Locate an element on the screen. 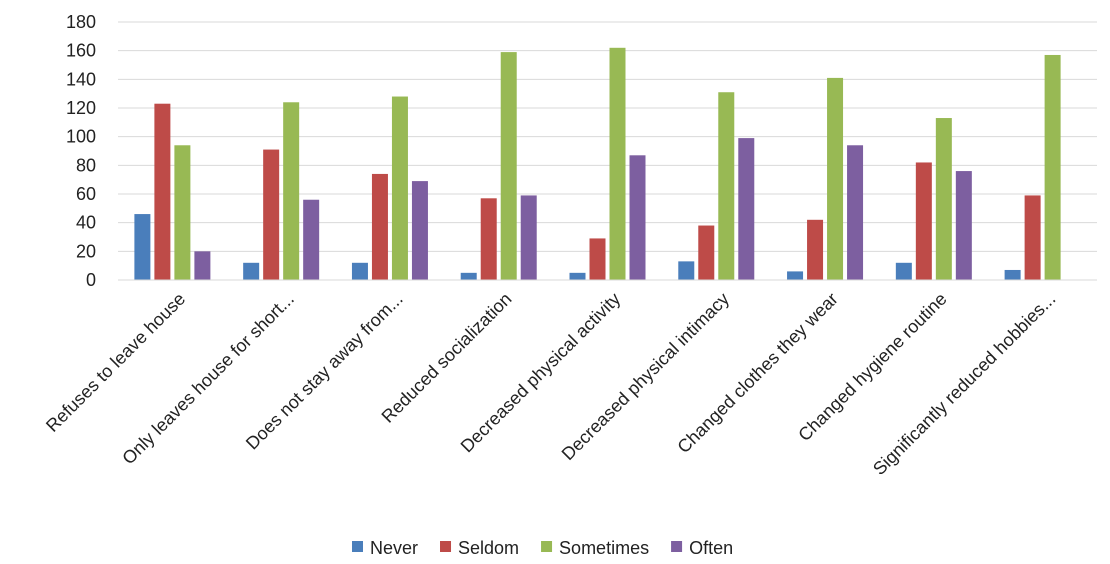 This screenshot has height=564, width=1110. legend-swatch-never is located at coordinates (357, 546).